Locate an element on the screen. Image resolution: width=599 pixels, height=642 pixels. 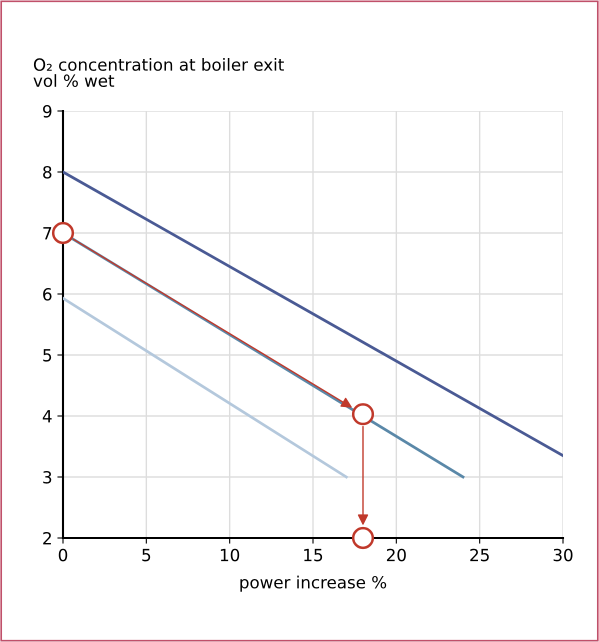
x-tick-label: 5 is located at coordinates (146, 555).